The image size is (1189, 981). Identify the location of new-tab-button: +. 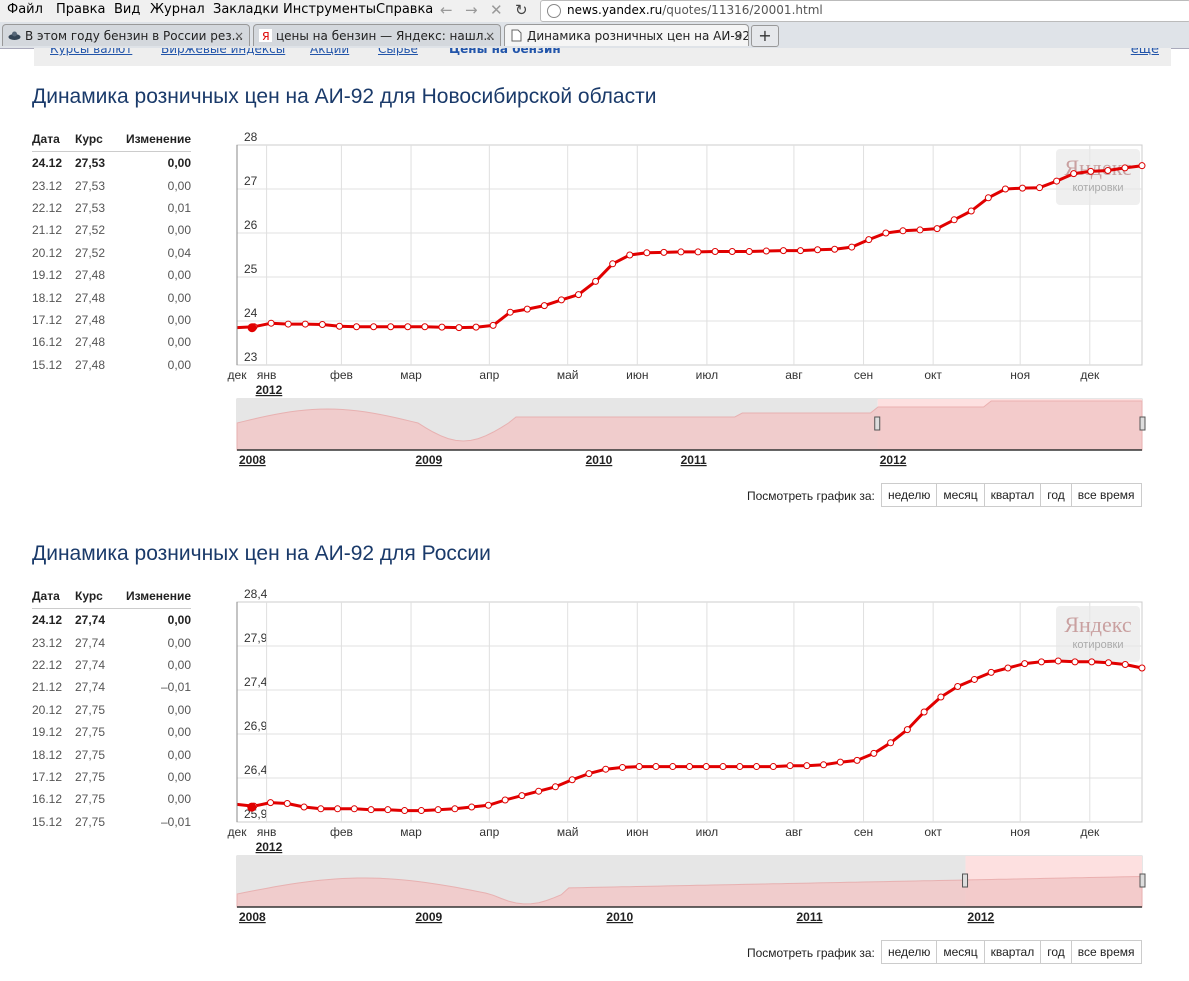
(765, 36).